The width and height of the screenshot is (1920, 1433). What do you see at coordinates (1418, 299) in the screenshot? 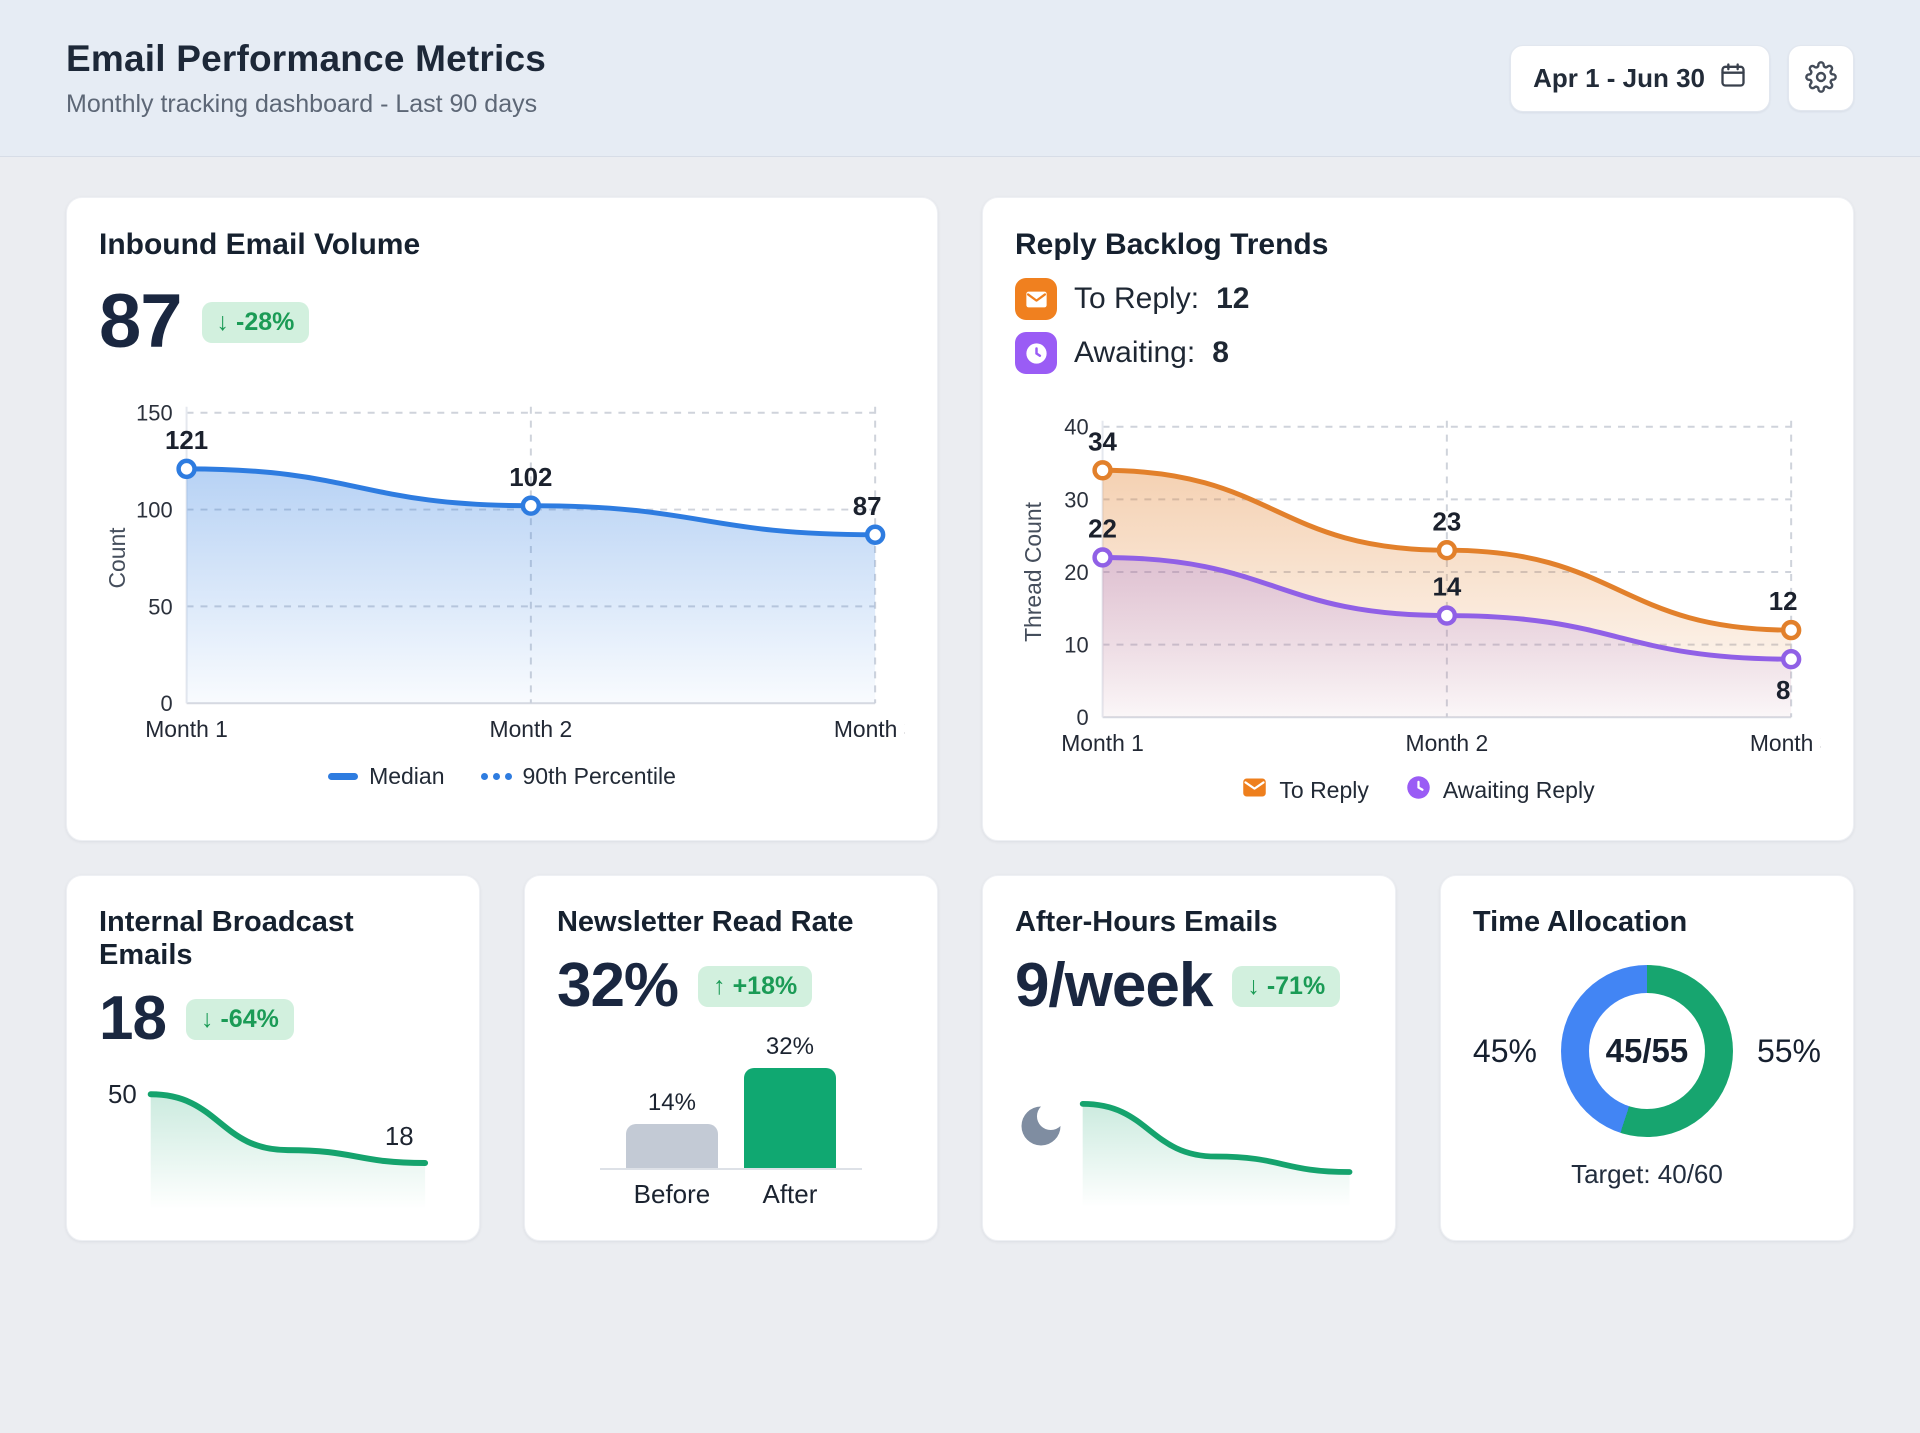
I see `kpi-to-reply: To Reply: 12` at bounding box center [1418, 299].